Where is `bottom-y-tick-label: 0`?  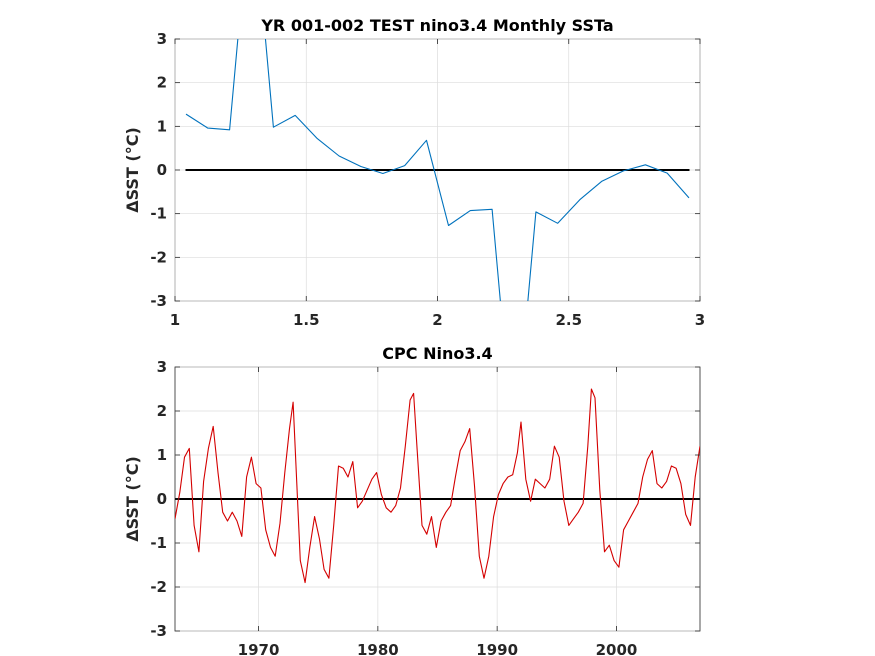
bottom-y-tick-label: 0 is located at coordinates (162, 499).